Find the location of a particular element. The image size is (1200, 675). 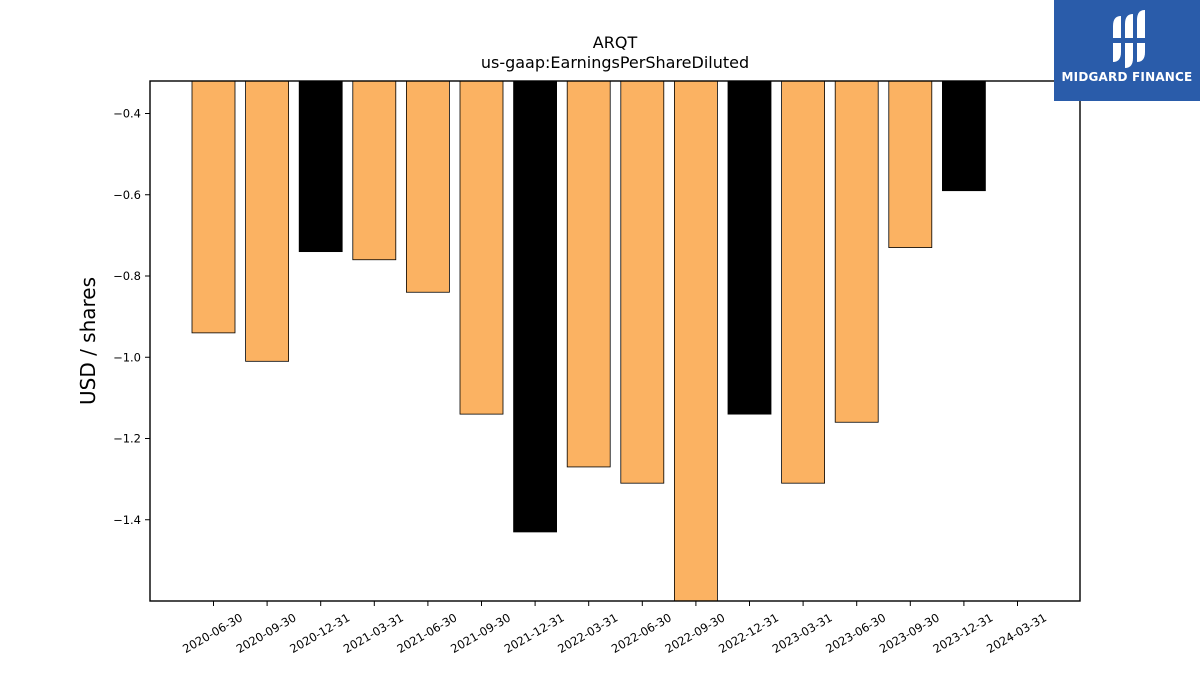

y-tick-label: −0.6 is located at coordinates (127, 195).